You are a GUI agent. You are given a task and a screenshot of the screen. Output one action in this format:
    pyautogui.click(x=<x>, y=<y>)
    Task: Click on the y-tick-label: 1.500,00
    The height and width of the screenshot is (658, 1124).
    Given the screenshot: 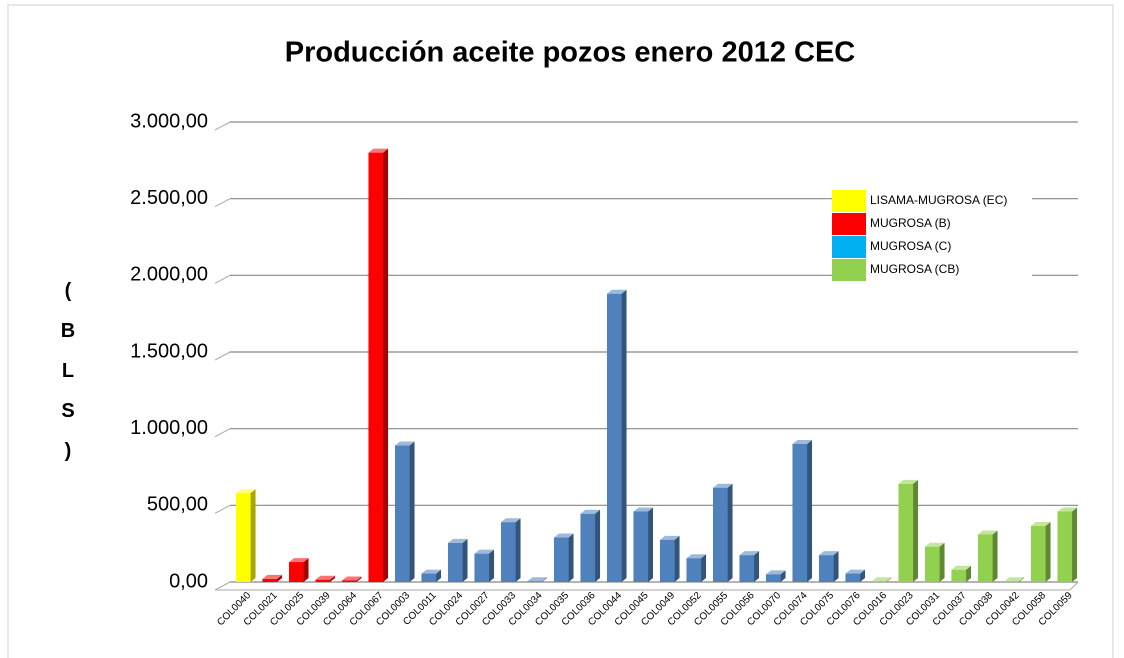 What is the action you would take?
    pyautogui.click(x=169, y=351)
    